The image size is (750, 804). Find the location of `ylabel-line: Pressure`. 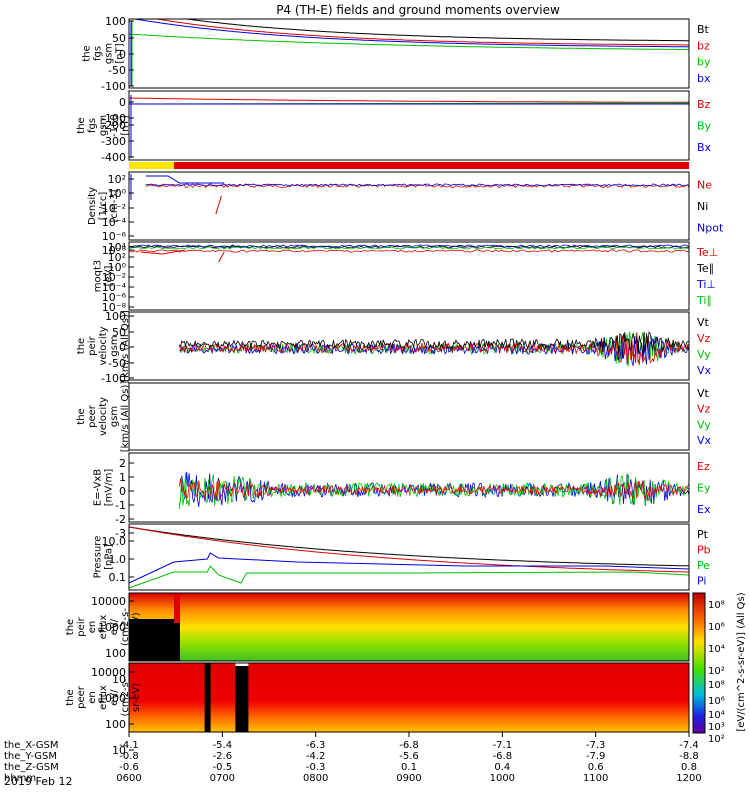

ylabel-line: Pressure is located at coordinates (98, 557).